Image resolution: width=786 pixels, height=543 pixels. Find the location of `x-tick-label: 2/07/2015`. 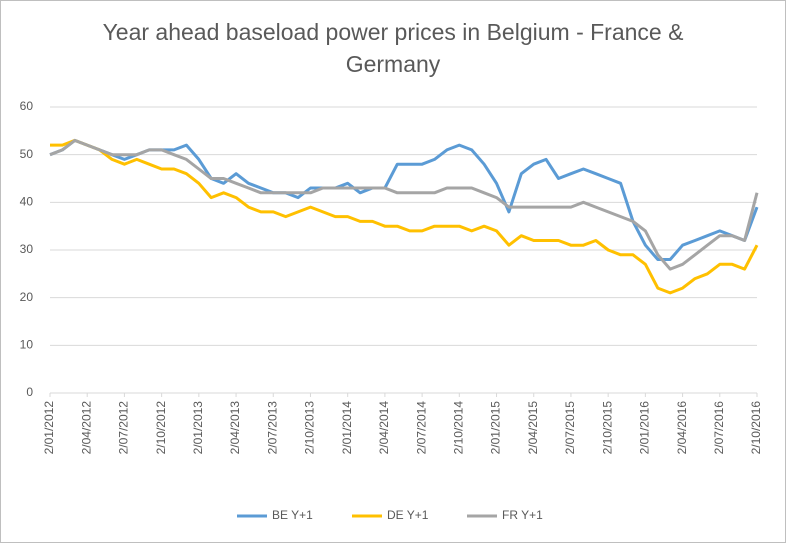

x-tick-label: 2/07/2015 is located at coordinates (570, 428).